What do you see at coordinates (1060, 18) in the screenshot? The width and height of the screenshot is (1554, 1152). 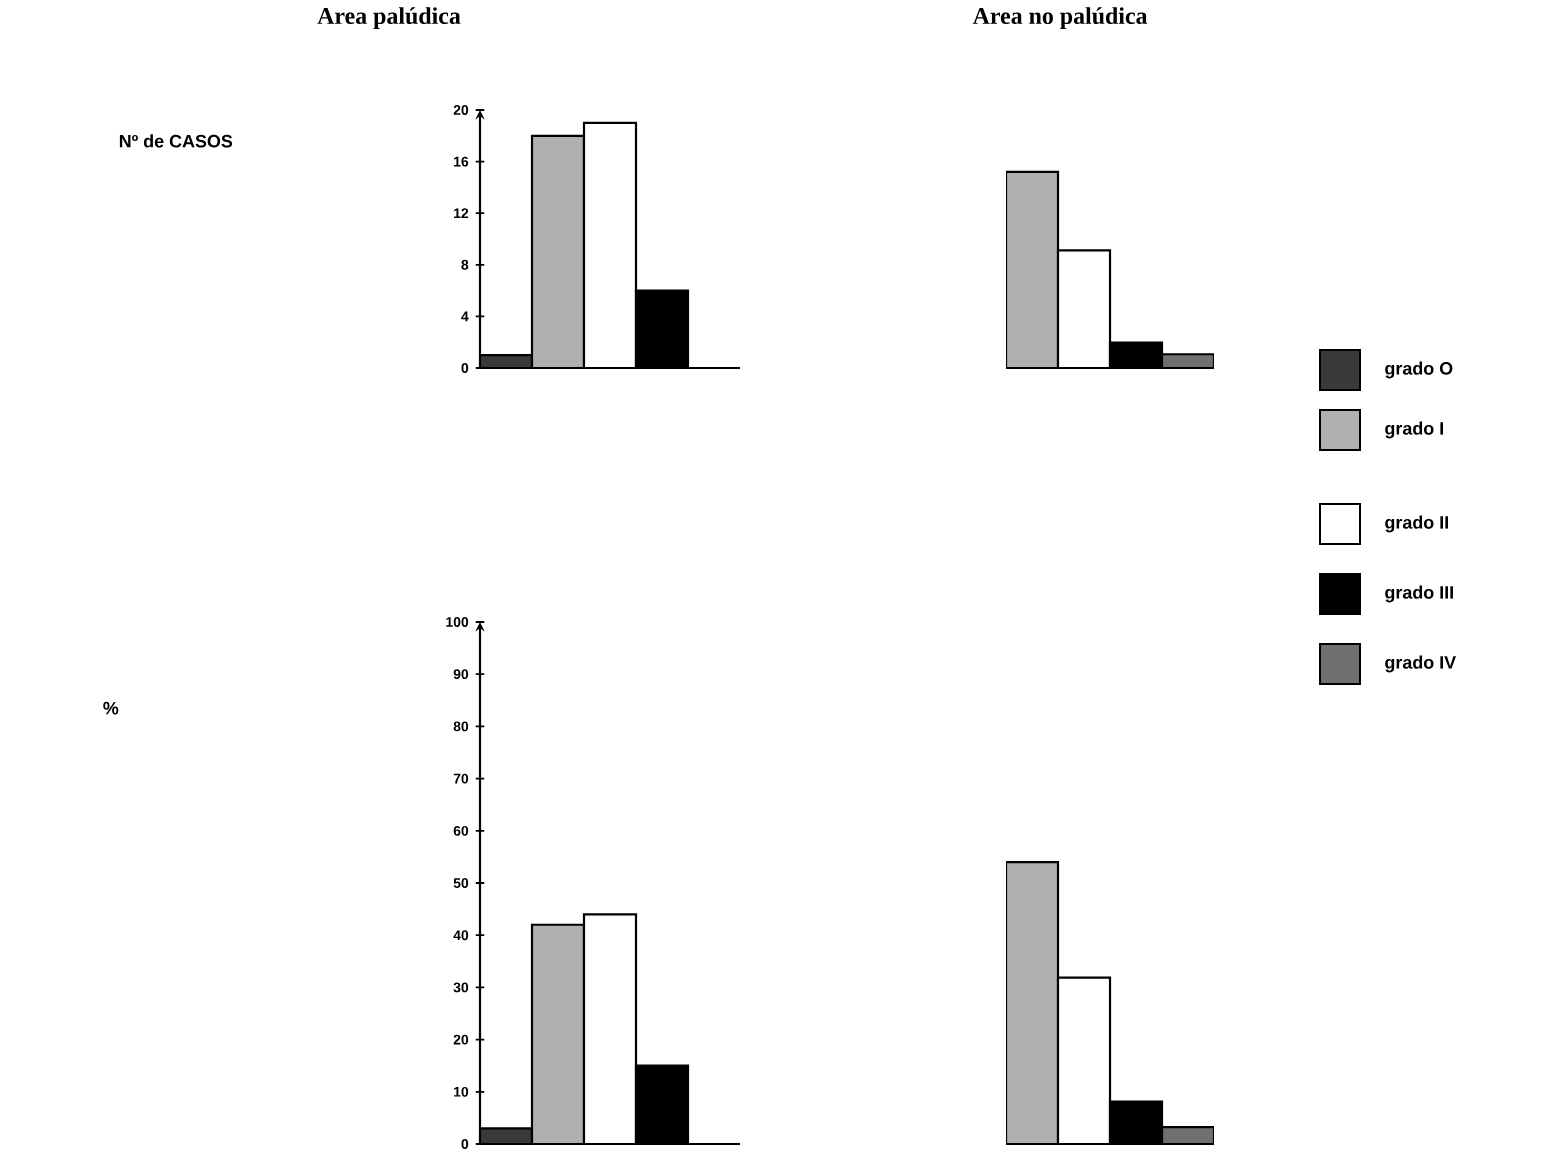 I see `chart-title: Area no palúdica` at bounding box center [1060, 18].